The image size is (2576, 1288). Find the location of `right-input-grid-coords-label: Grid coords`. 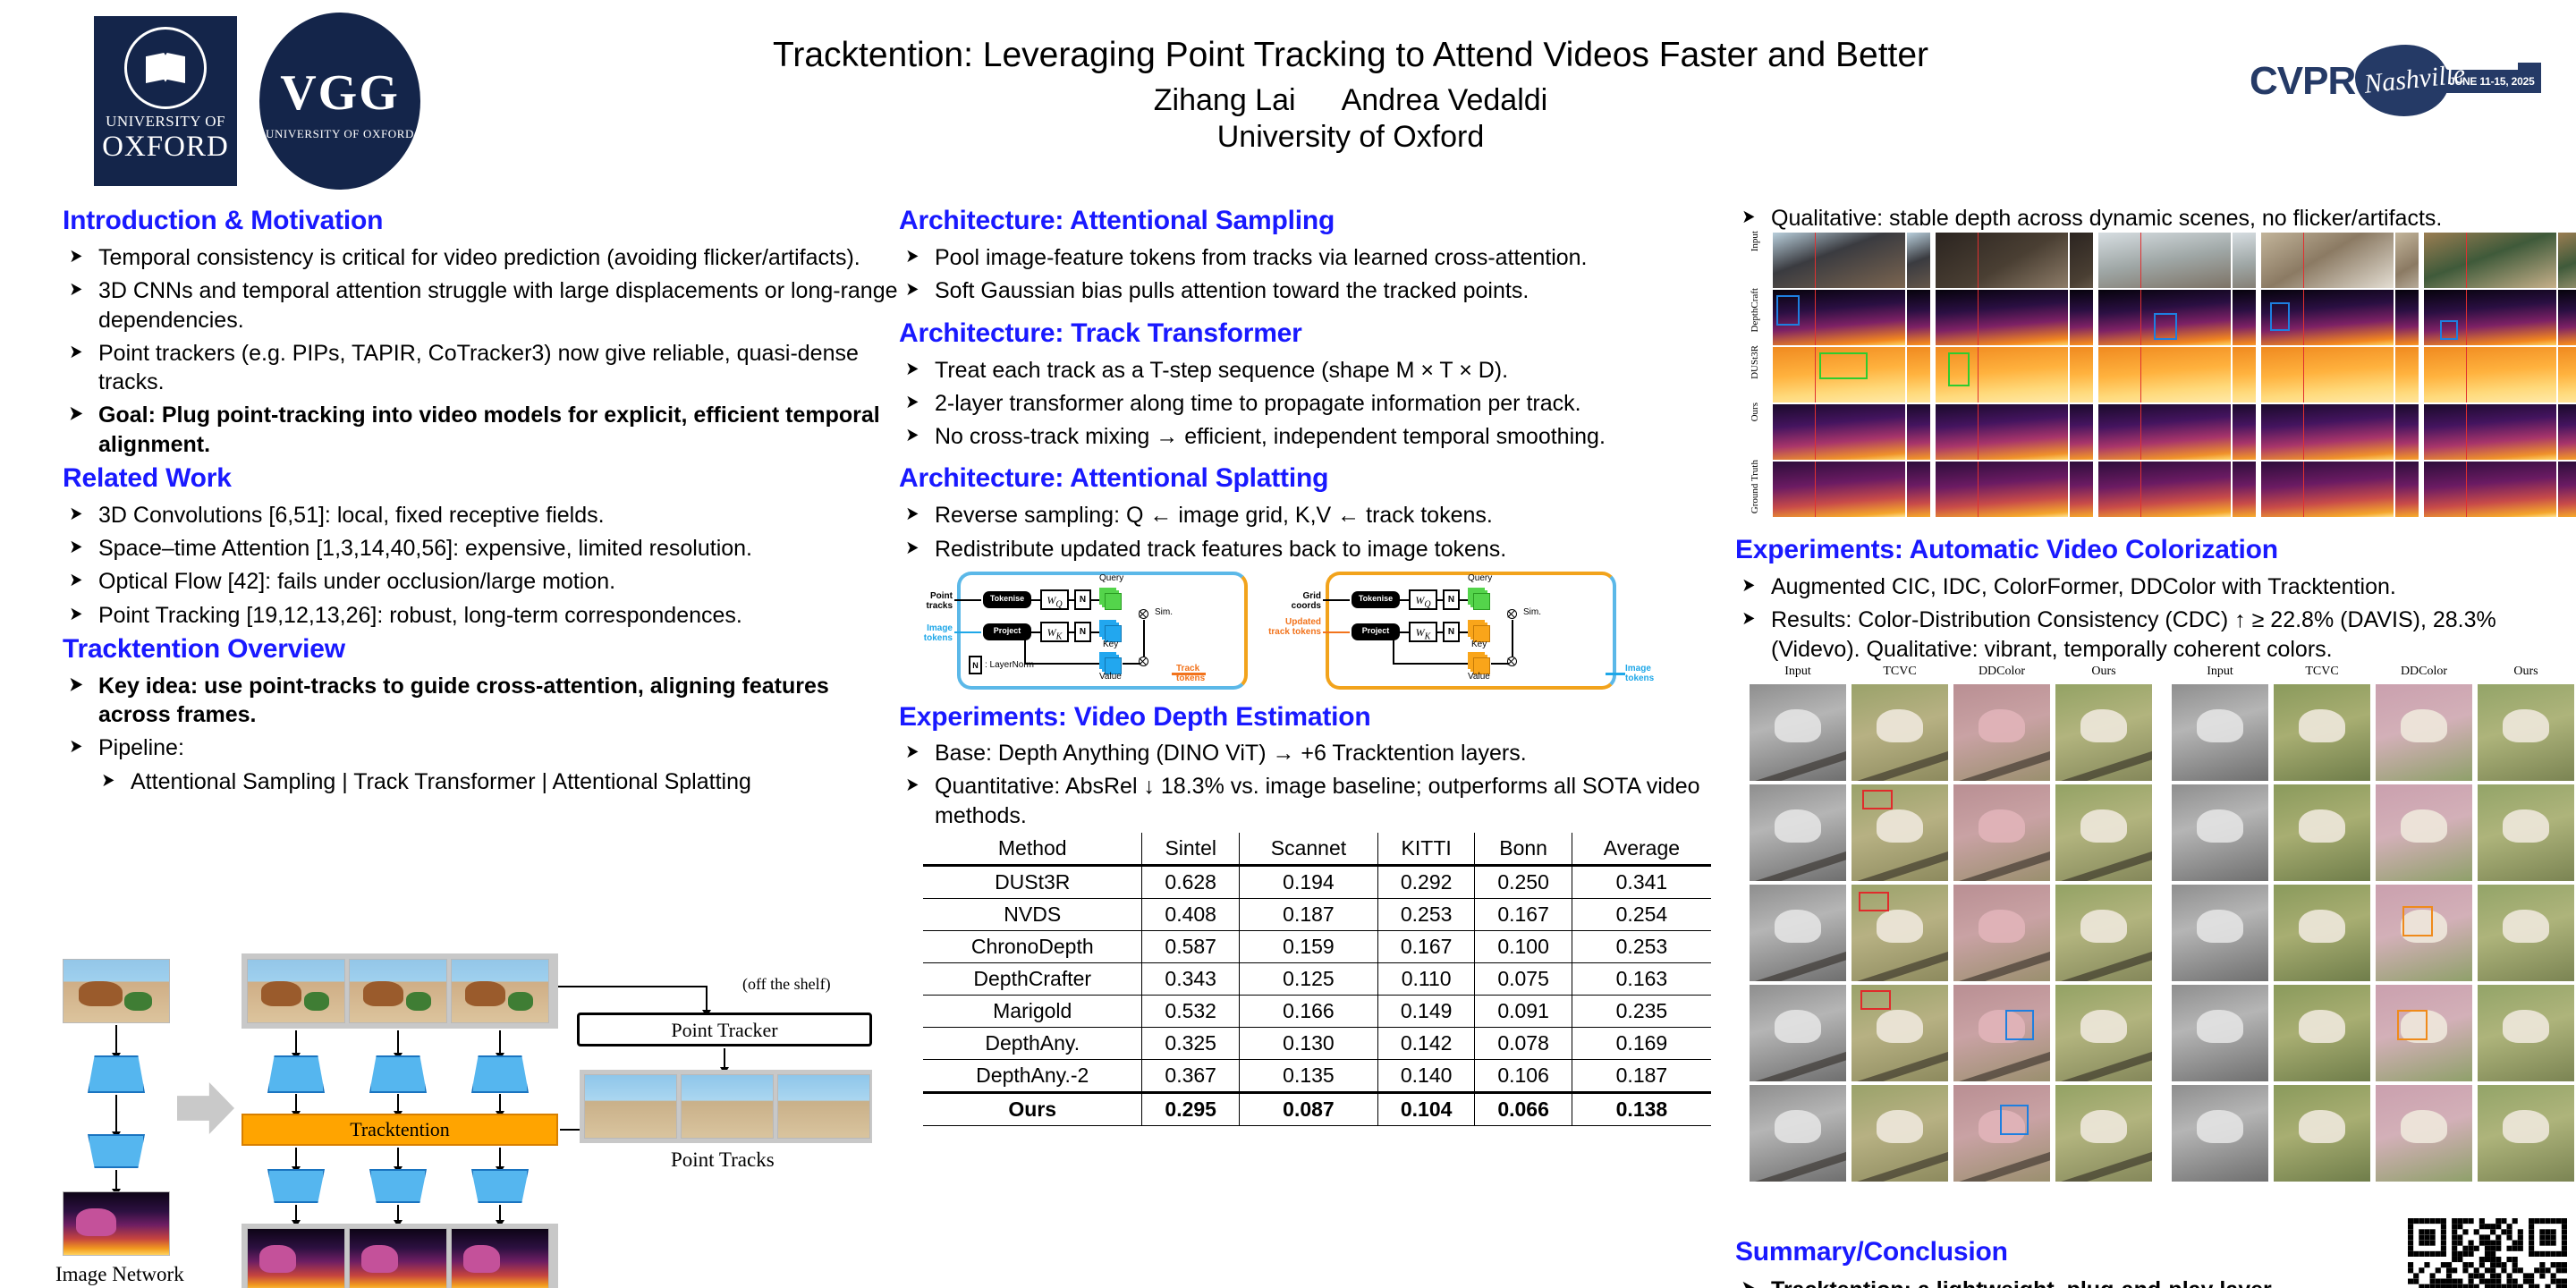

right-input-grid-coords-label: Grid coords is located at coordinates (1306, 601).